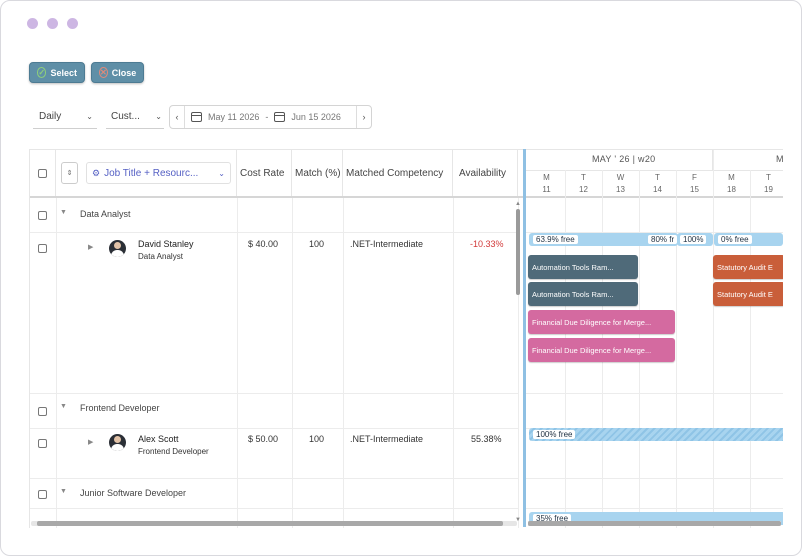 The image size is (802, 556). Describe the element at coordinates (603, 239) in the screenshot. I see `availability-bar: 63.9% free` at that location.